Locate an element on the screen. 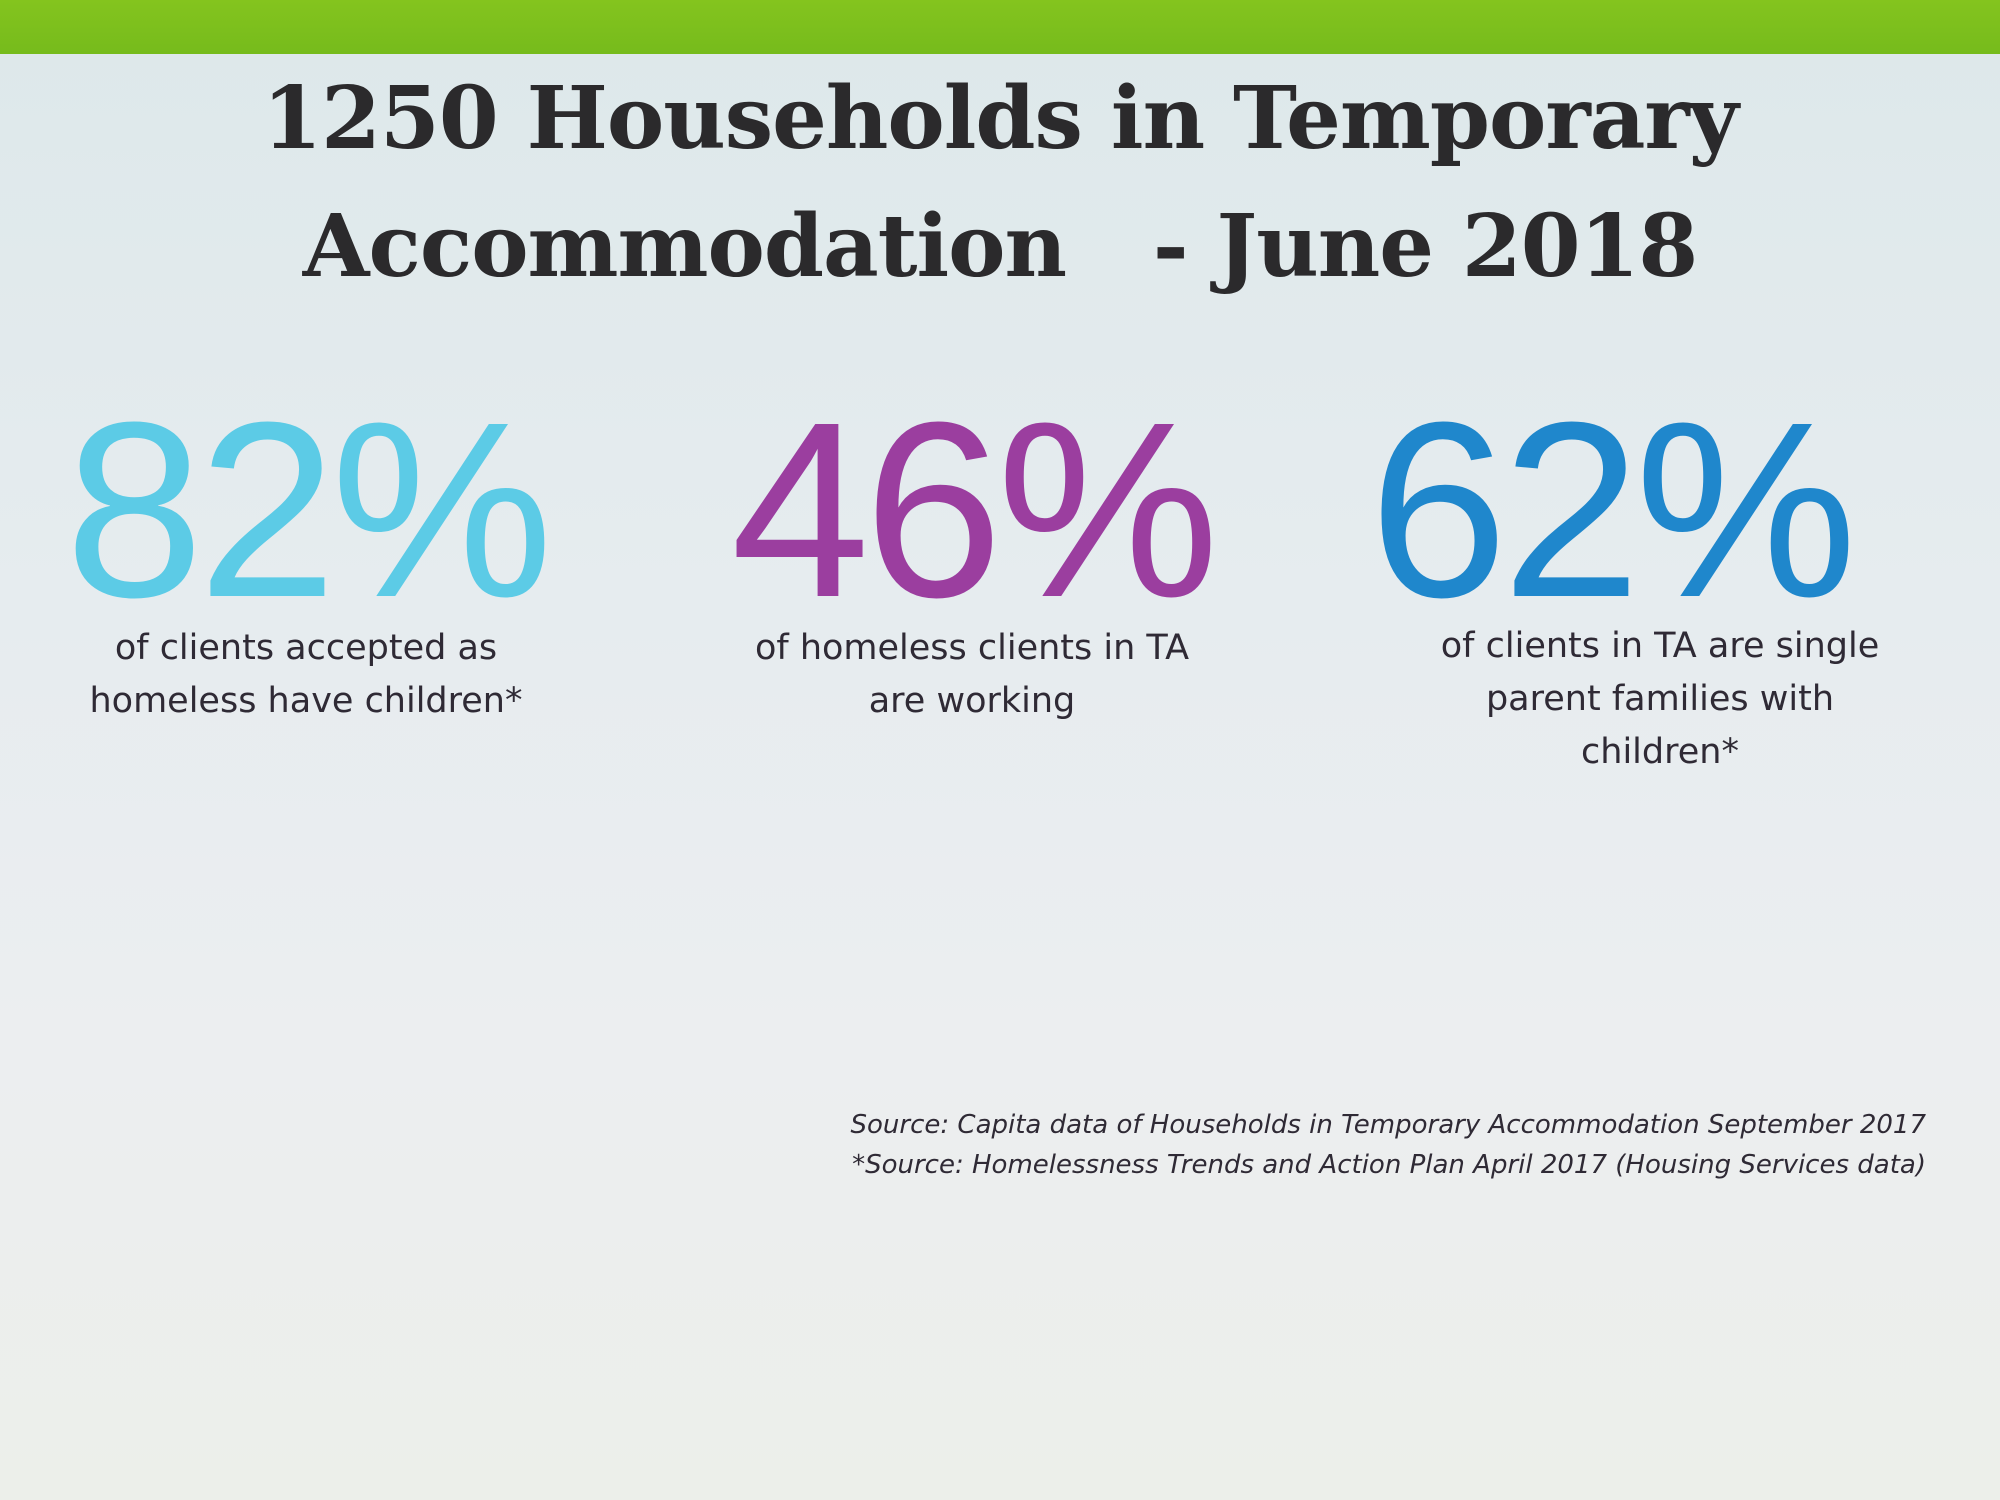 The height and width of the screenshot is (1500, 2000). description-line: of homeless clients in TA is located at coordinates (972, 648).